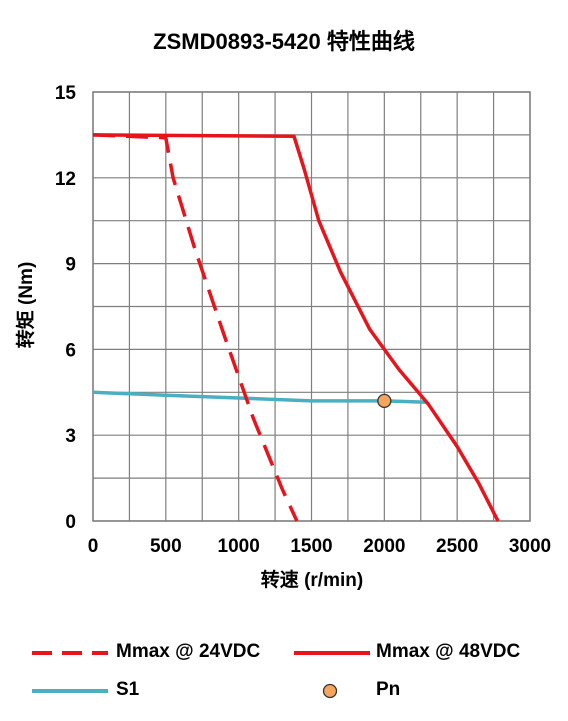  Describe the element at coordinates (448, 651) in the screenshot. I see `legend-label: Mmax @ 48VDC` at that location.